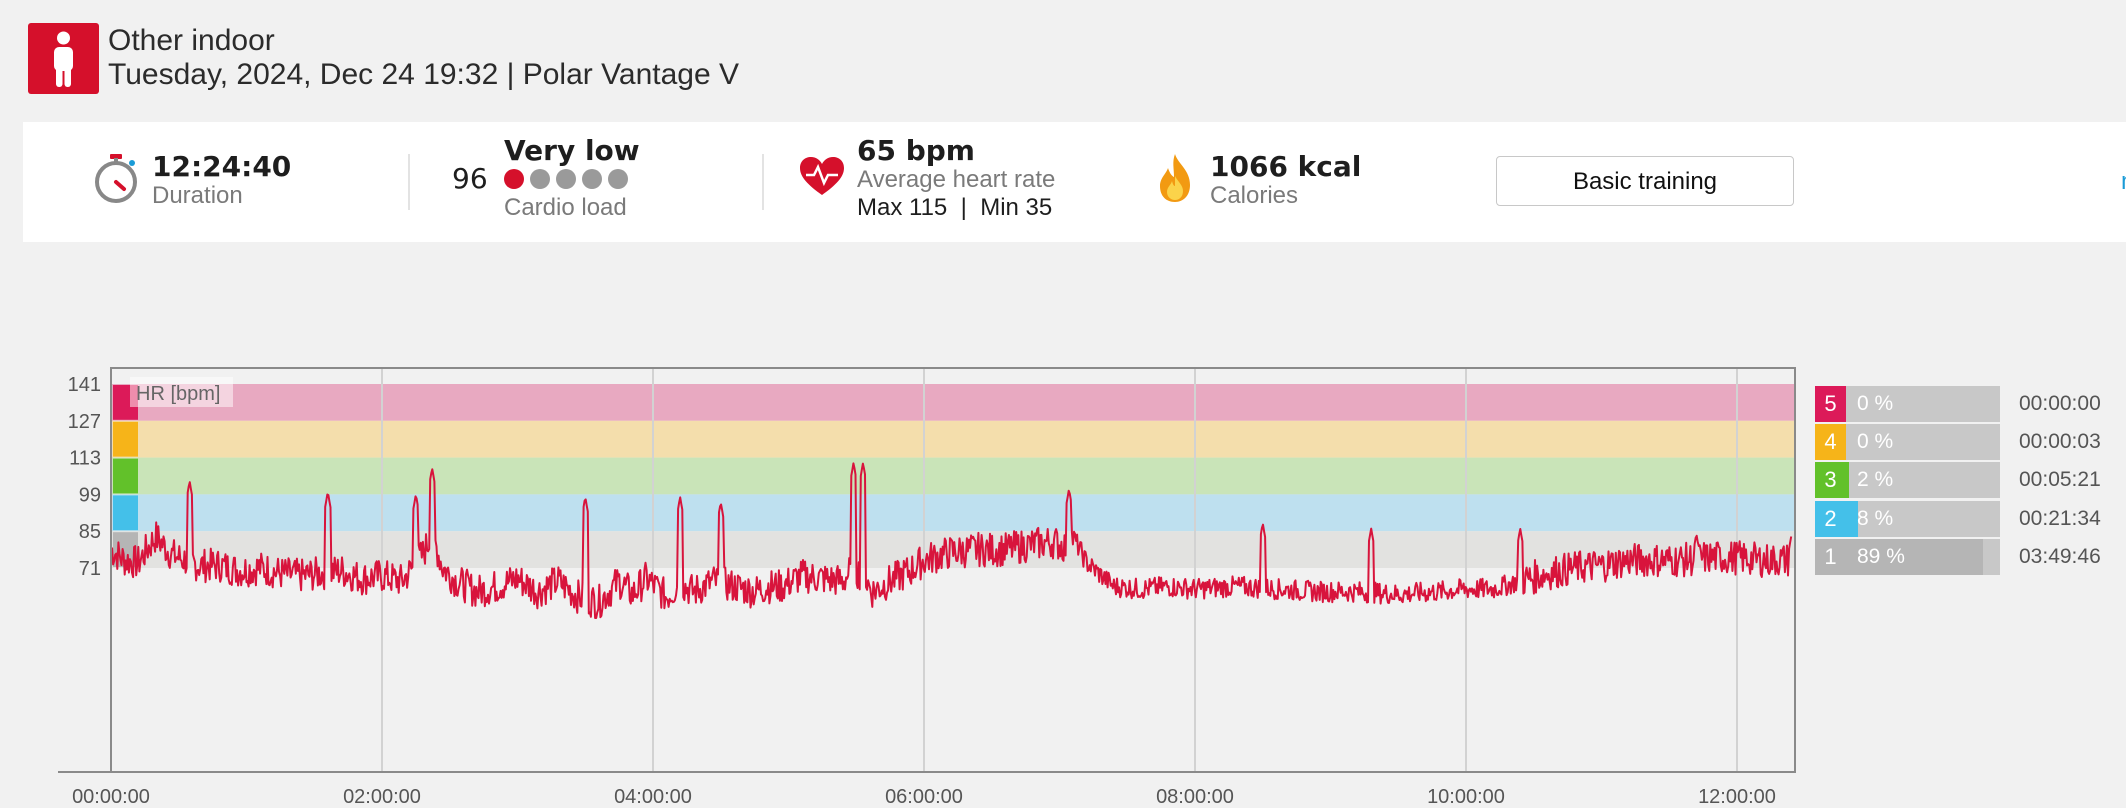 The image size is (2126, 808). I want to click on x-tick-label: 02:00:00, so click(382, 797).